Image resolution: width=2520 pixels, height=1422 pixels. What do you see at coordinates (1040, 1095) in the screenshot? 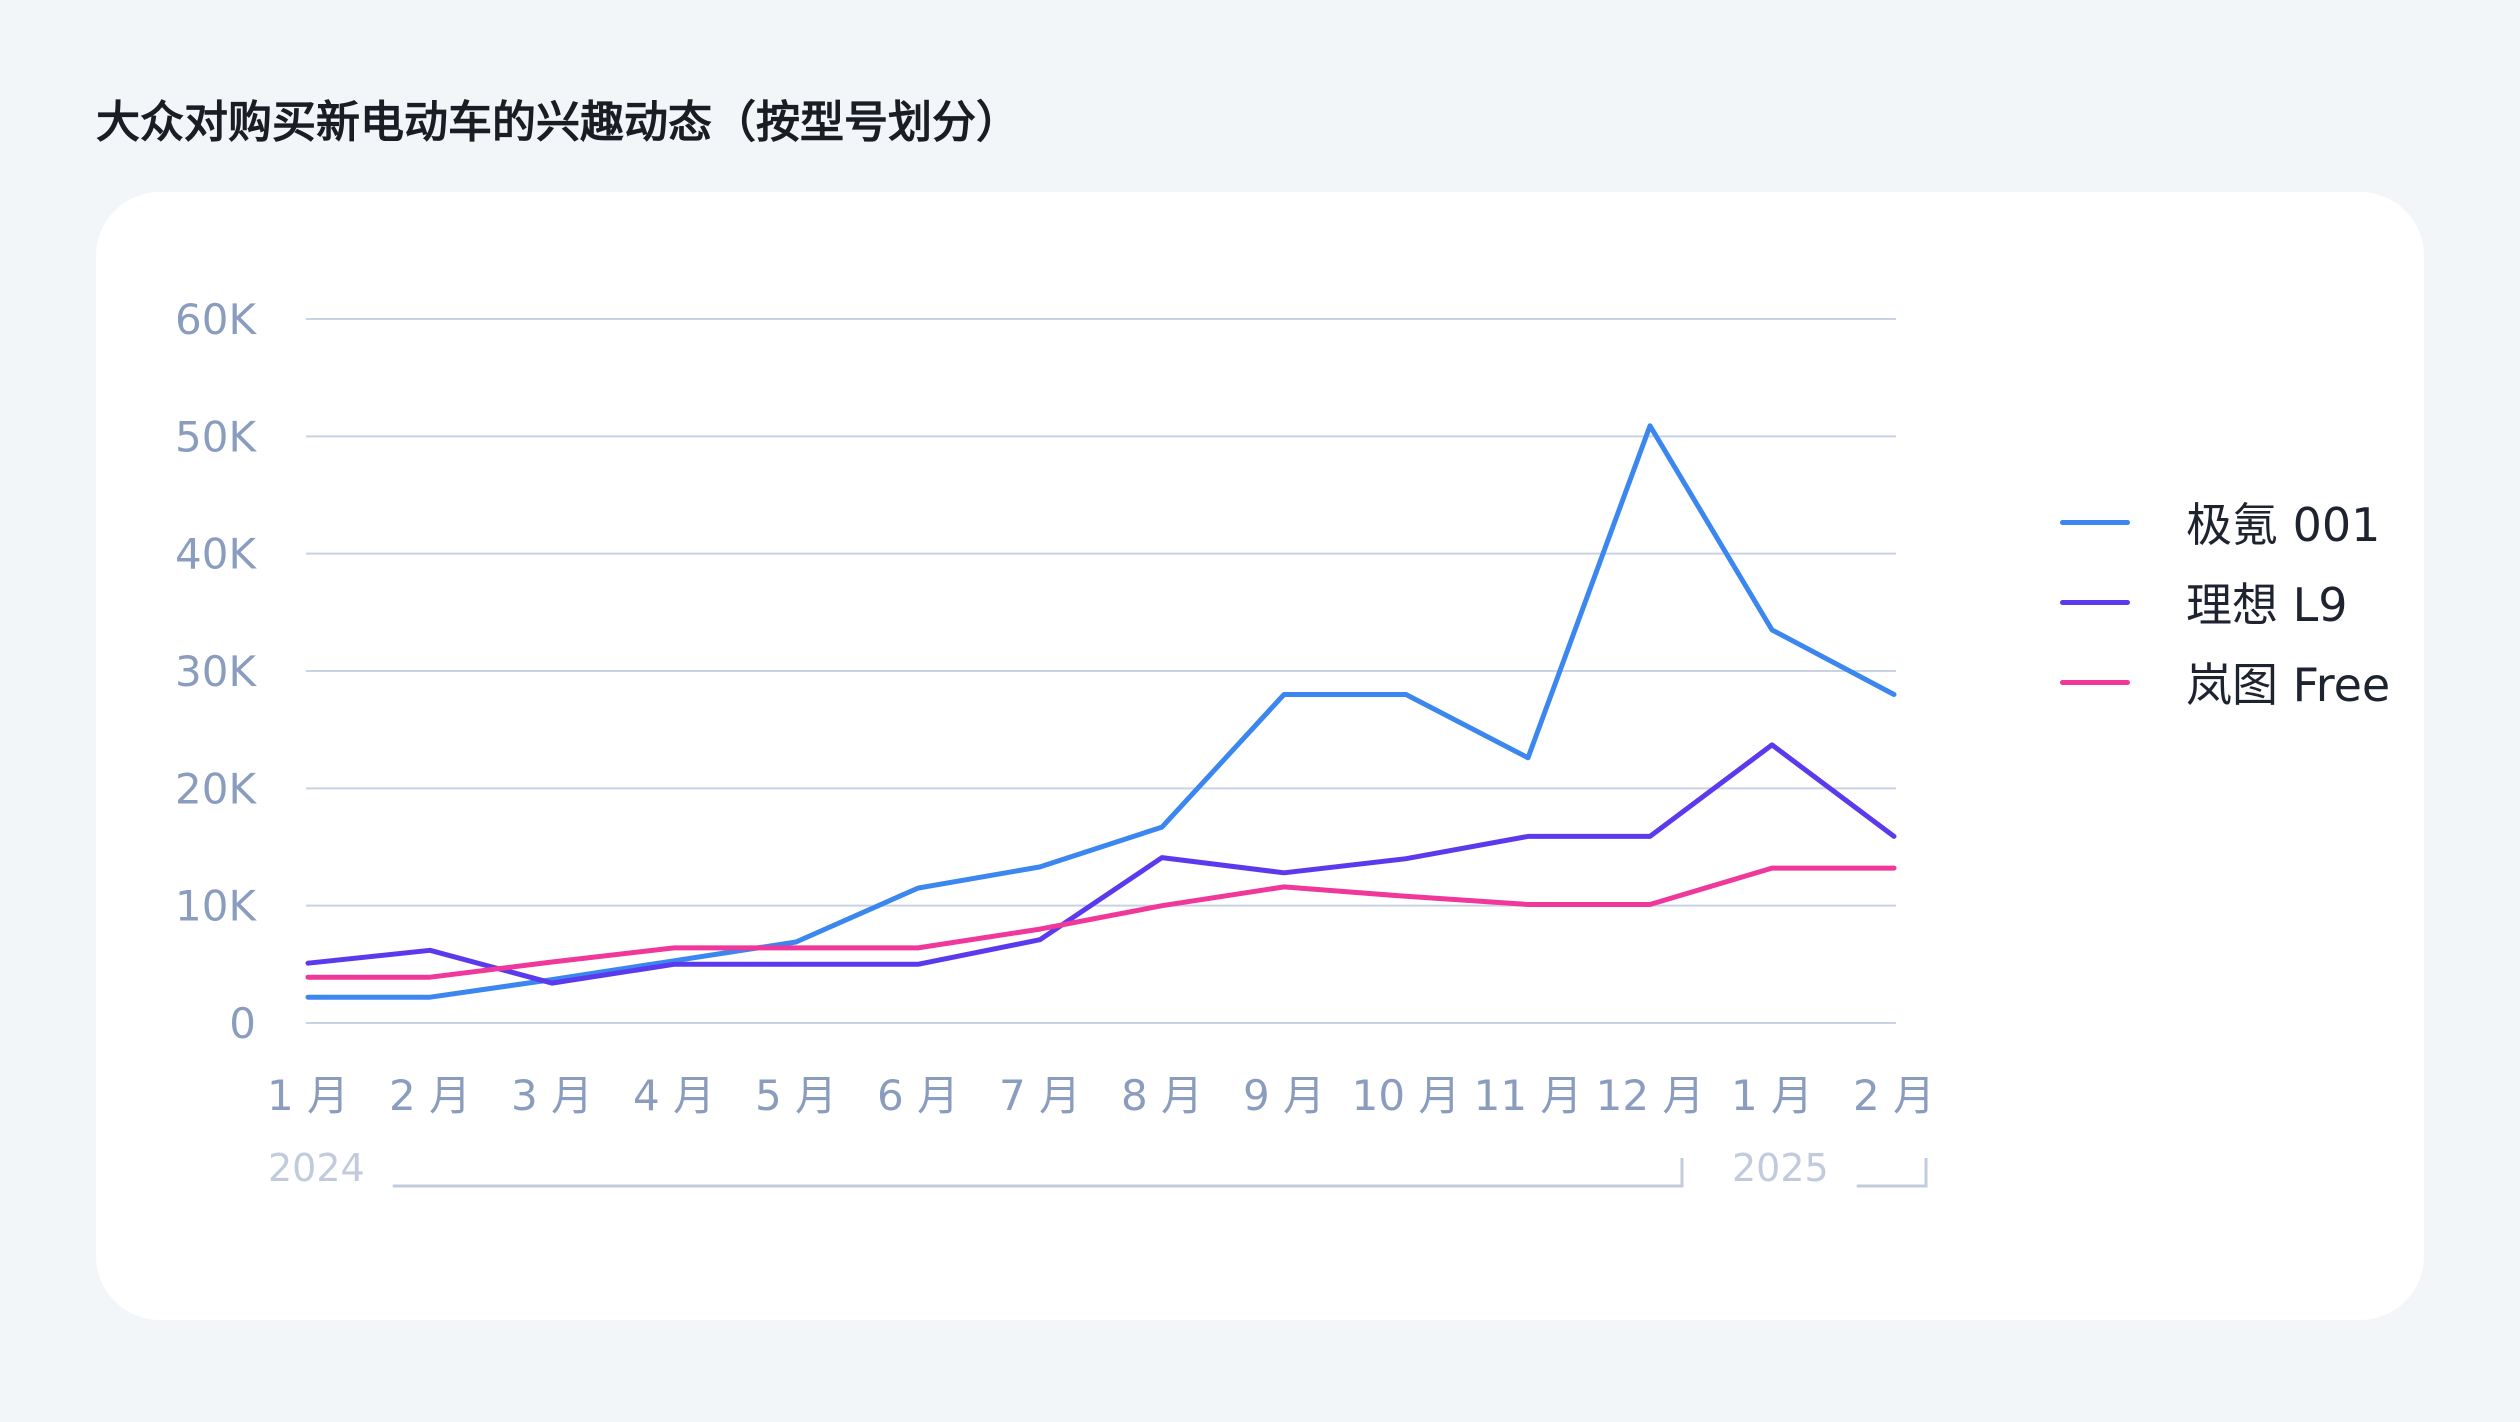
I see `x-tick-label: 7 月` at bounding box center [1040, 1095].